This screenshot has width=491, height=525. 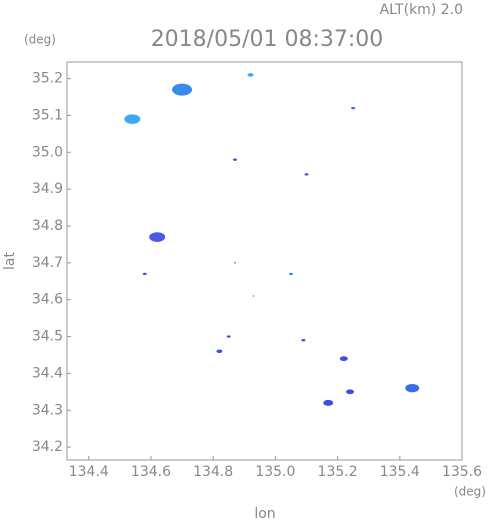 What do you see at coordinates (151, 472) in the screenshot?
I see `x-tick-label: 134.6` at bounding box center [151, 472].